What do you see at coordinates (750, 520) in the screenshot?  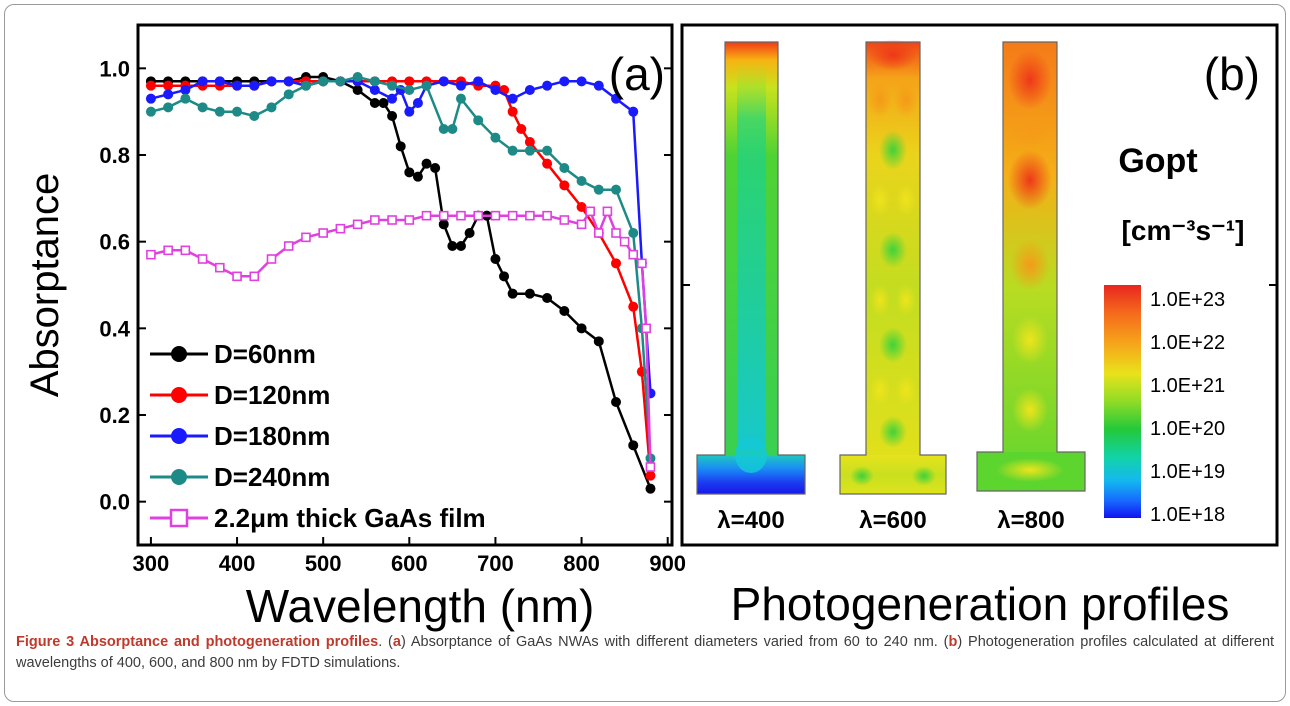 I see `profile-label-400: λ=400` at bounding box center [750, 520].